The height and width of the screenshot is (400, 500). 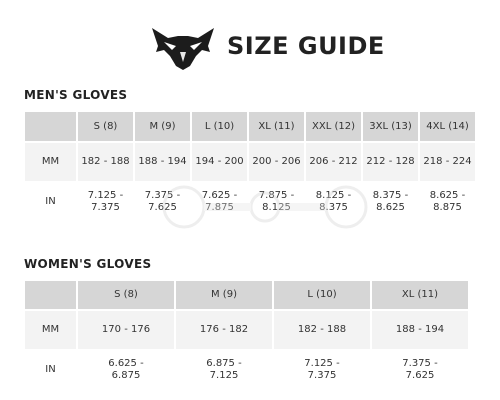 What do you see at coordinates (126, 363) in the screenshot?
I see `range-start: 6.625 -` at bounding box center [126, 363].